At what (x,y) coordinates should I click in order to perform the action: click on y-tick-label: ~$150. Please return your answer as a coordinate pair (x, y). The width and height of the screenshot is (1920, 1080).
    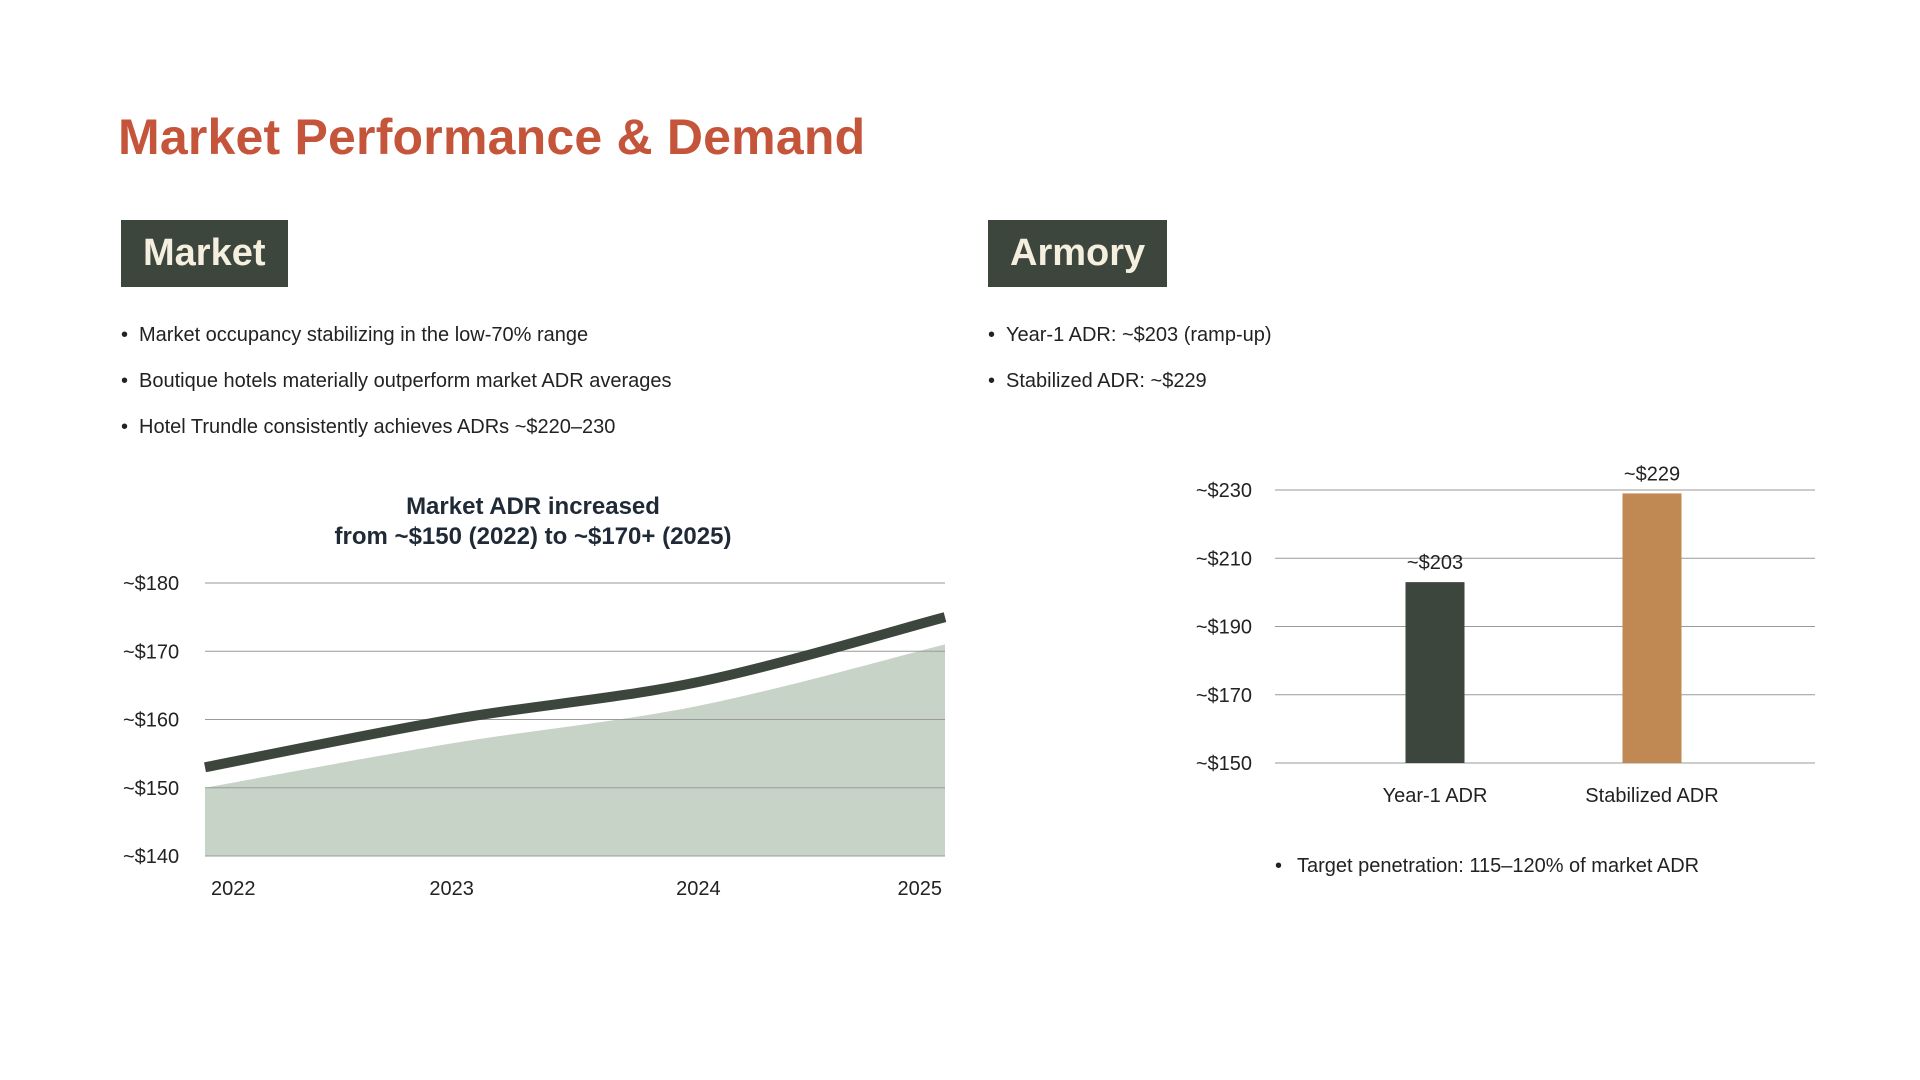
    Looking at the image, I should click on (151, 789).